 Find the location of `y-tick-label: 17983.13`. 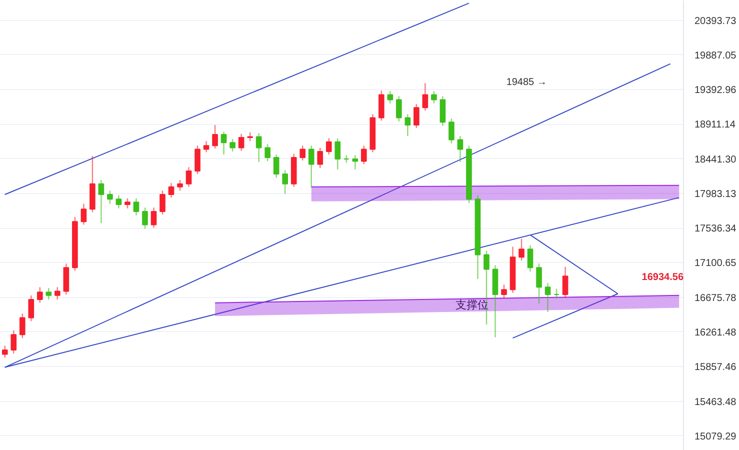

y-tick-label: 17983.13 is located at coordinates (715, 194).